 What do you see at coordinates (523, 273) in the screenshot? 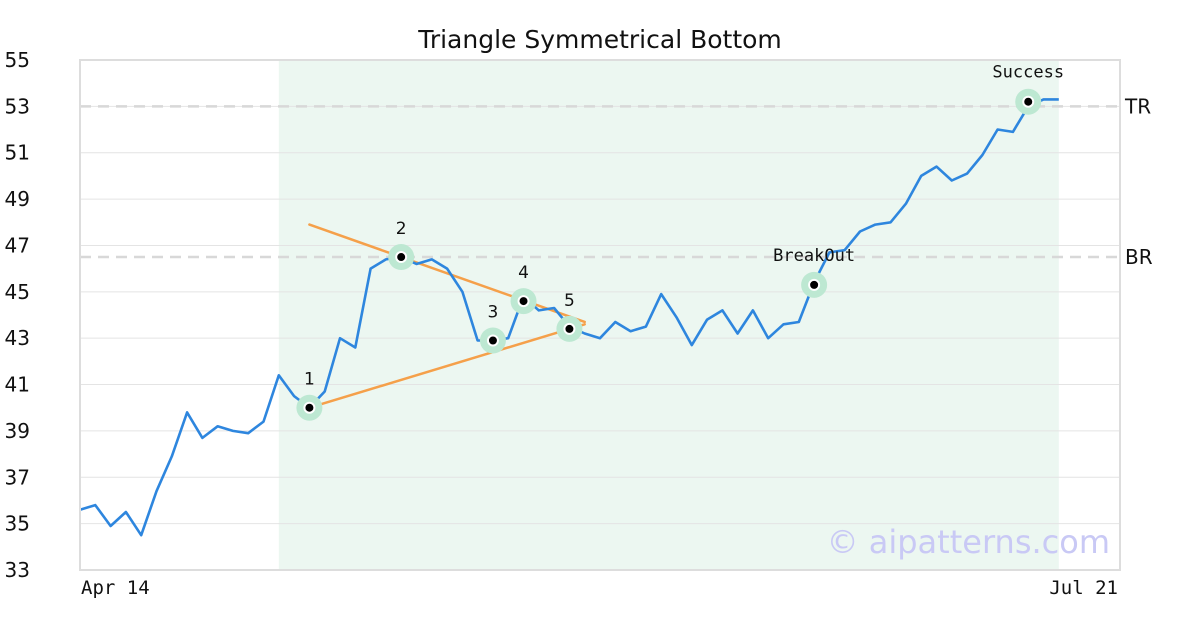
I see `pattern-point-4-label: 4` at bounding box center [523, 273].